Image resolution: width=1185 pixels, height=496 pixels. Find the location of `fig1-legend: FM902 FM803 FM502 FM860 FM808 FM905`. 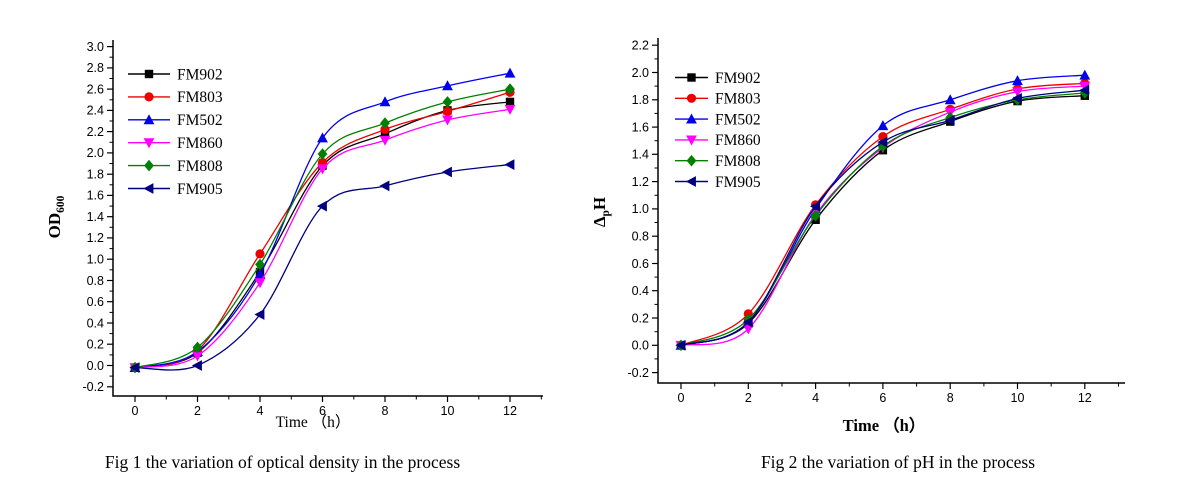

fig1-legend: FM902 FM803 FM502 FM860 FM808 FM905 is located at coordinates (175, 132).